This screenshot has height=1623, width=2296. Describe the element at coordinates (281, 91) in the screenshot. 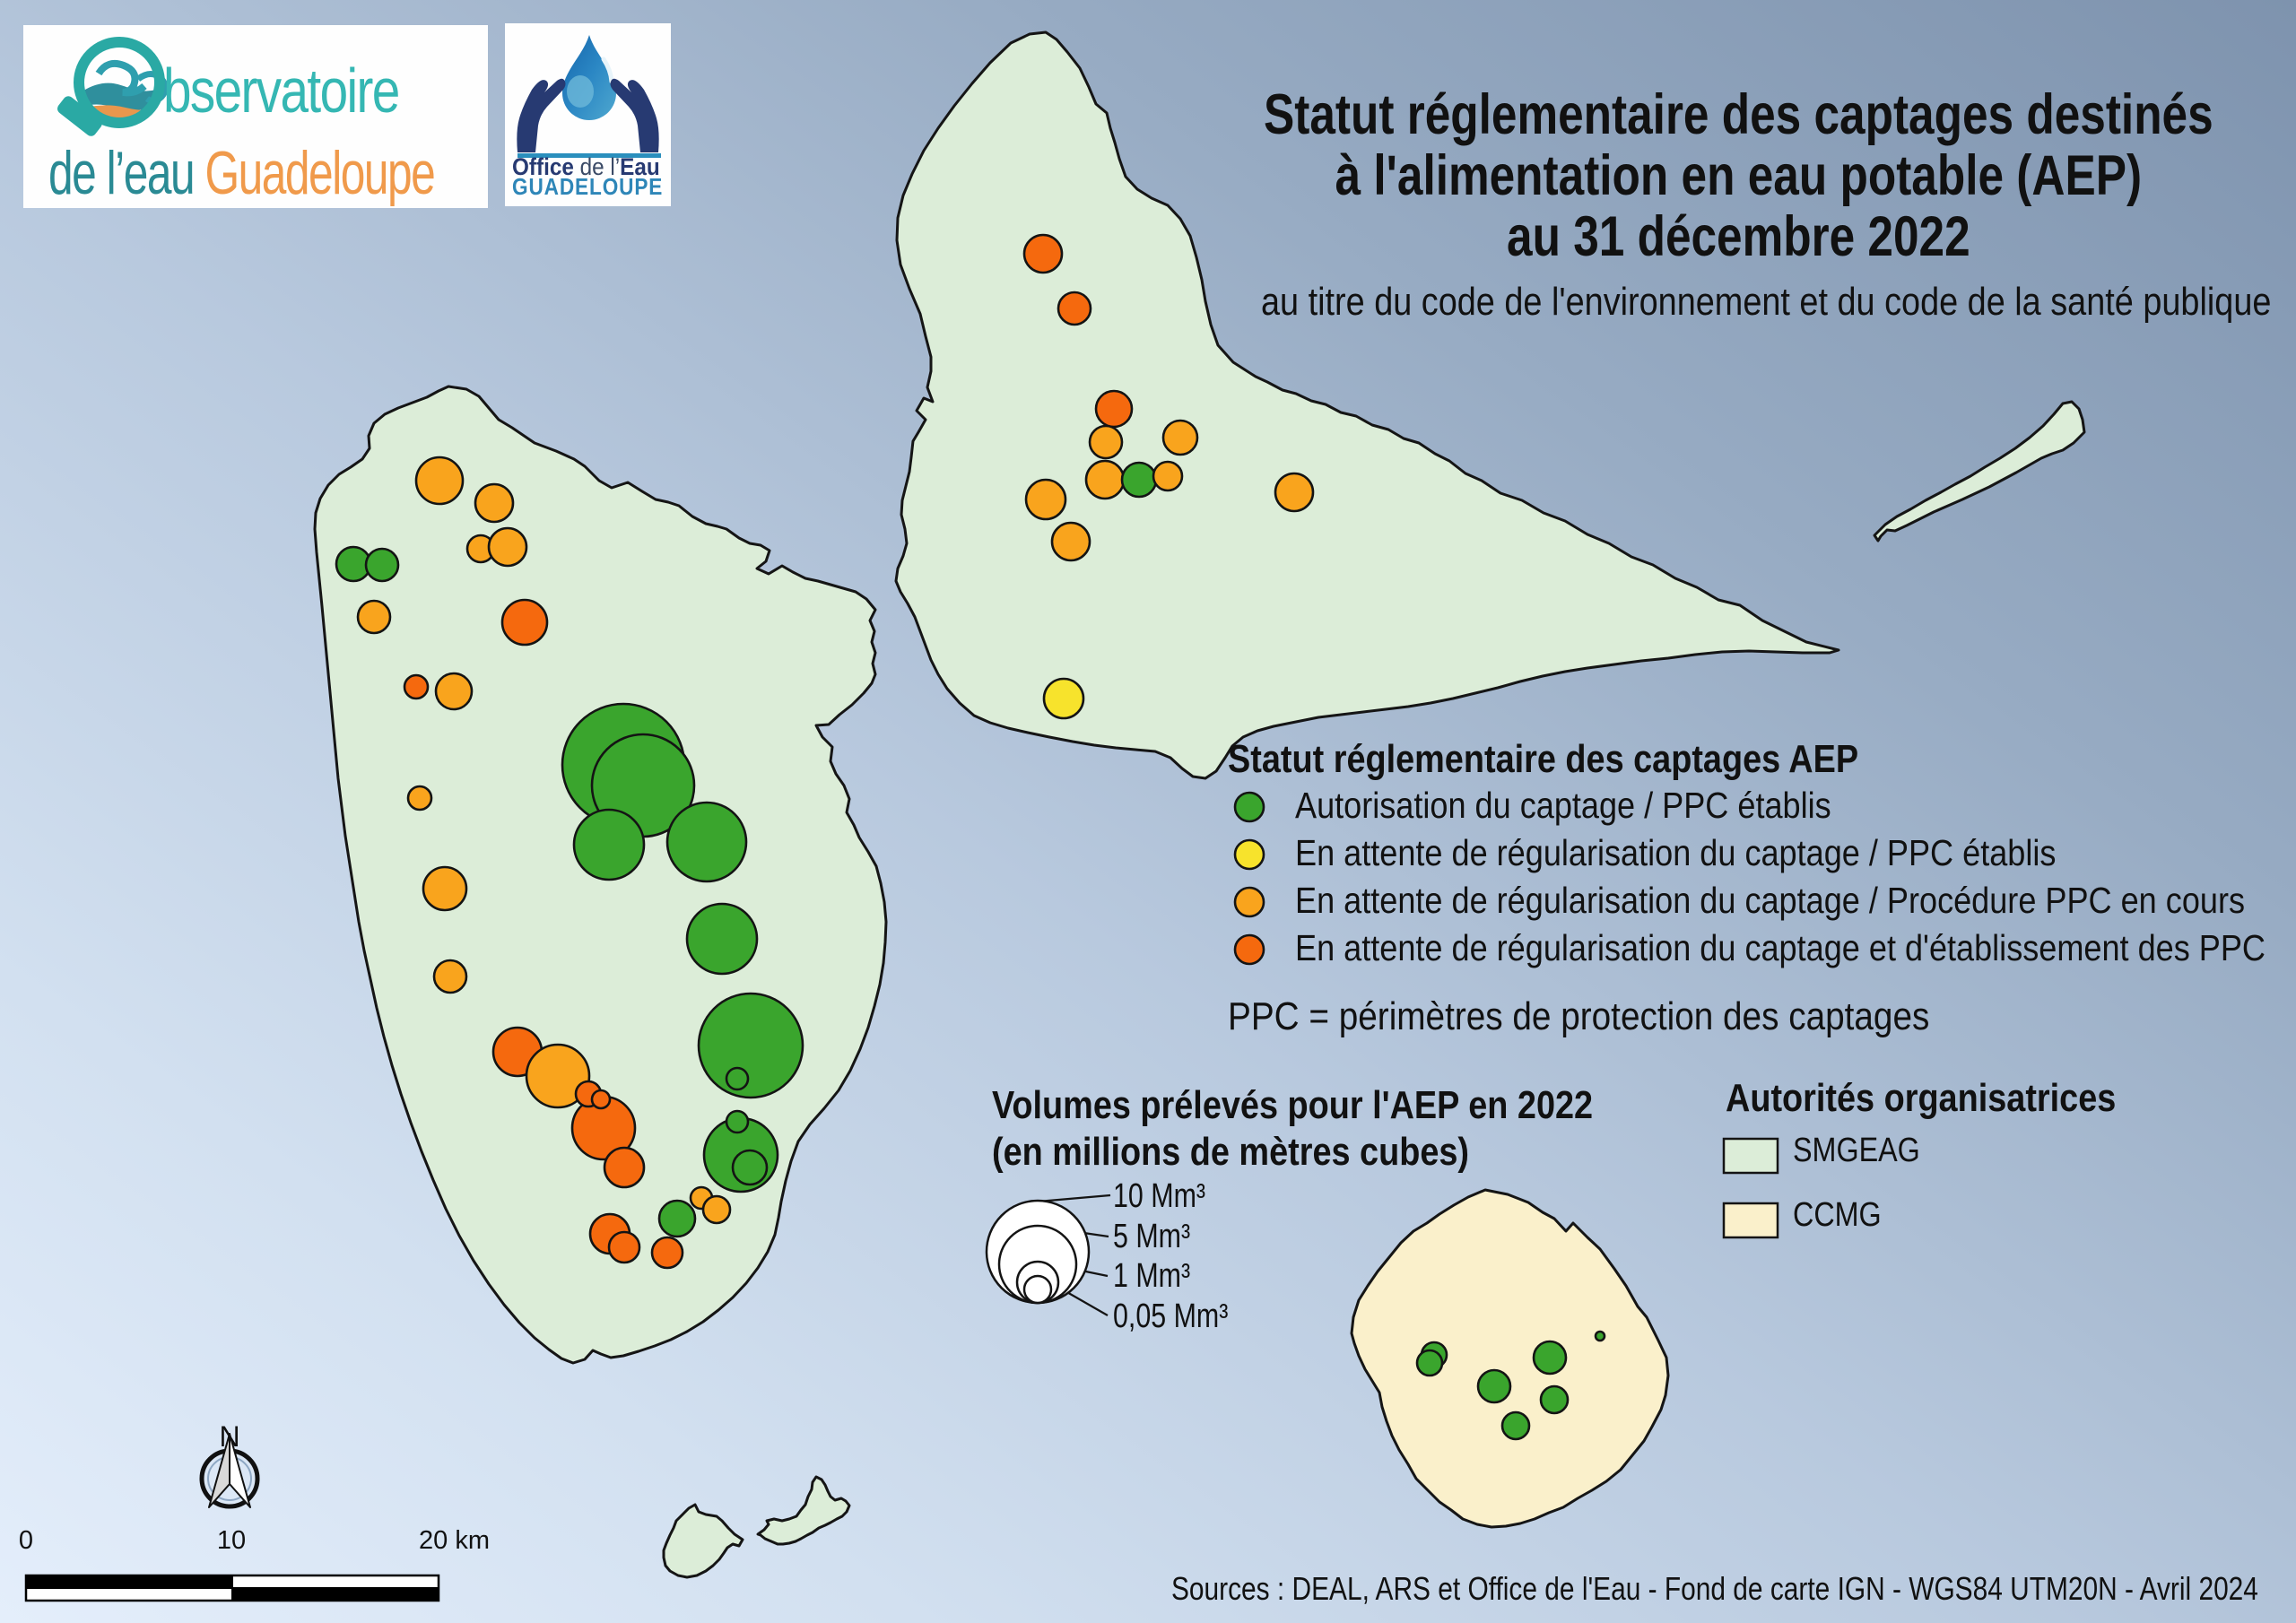

I see `svg-text: bservatoire` at that location.